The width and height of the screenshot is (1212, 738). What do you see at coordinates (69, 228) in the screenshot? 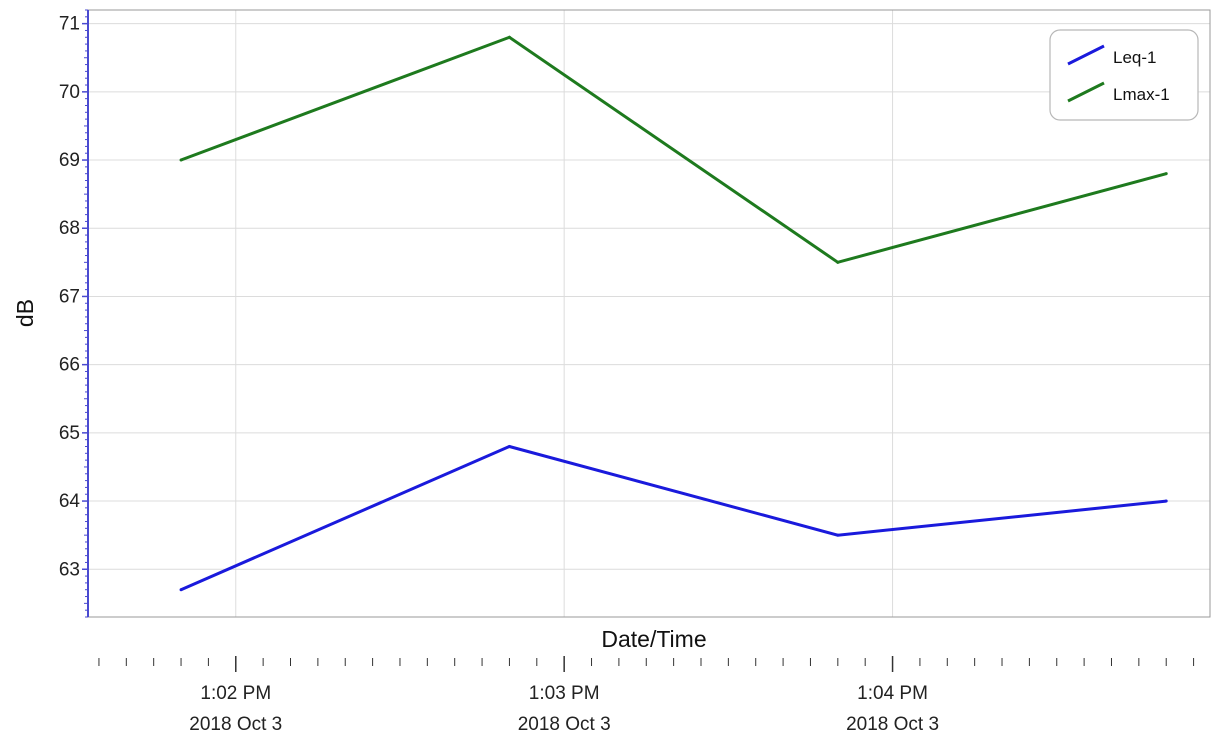
I see `y-tick-label: 68` at bounding box center [69, 228].